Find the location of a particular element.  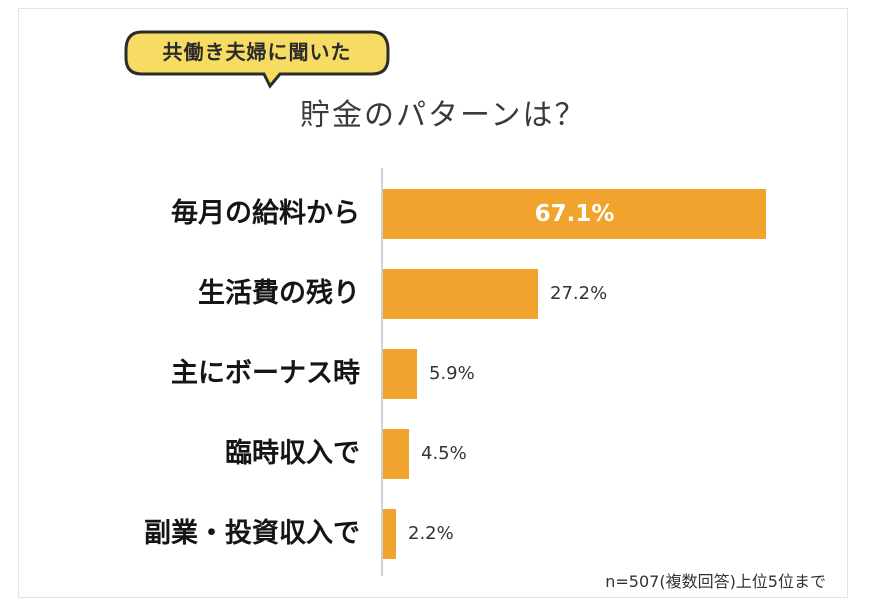

value-label: 5.9% is located at coordinates (452, 373).